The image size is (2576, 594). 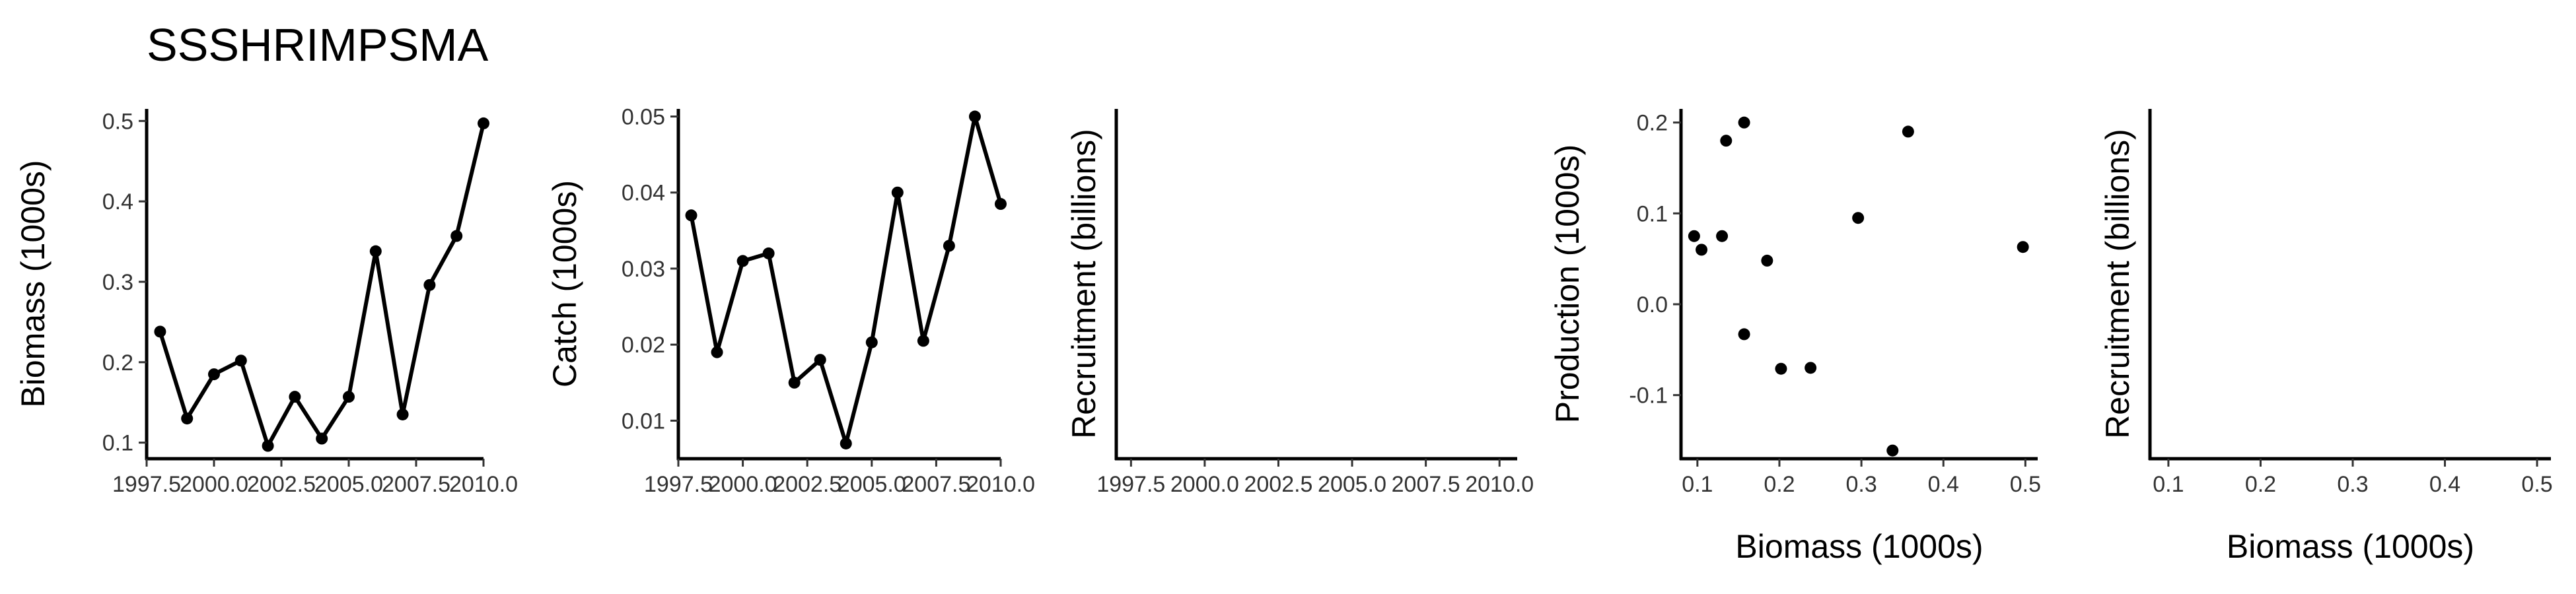 What do you see at coordinates (644, 117) in the screenshot?
I see `y-tick-label: 0.05` at bounding box center [644, 117].